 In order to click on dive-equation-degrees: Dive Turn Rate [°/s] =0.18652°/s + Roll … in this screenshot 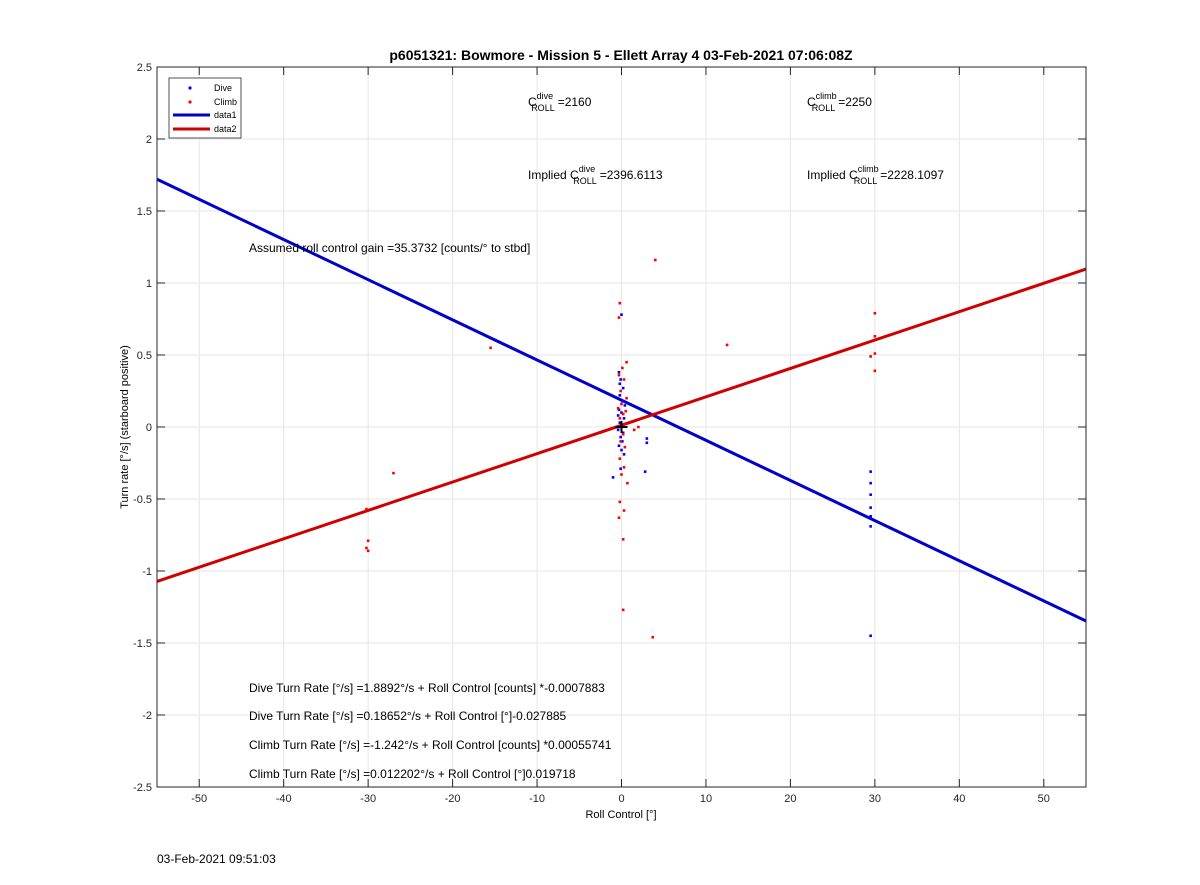, I will do `click(408, 716)`.